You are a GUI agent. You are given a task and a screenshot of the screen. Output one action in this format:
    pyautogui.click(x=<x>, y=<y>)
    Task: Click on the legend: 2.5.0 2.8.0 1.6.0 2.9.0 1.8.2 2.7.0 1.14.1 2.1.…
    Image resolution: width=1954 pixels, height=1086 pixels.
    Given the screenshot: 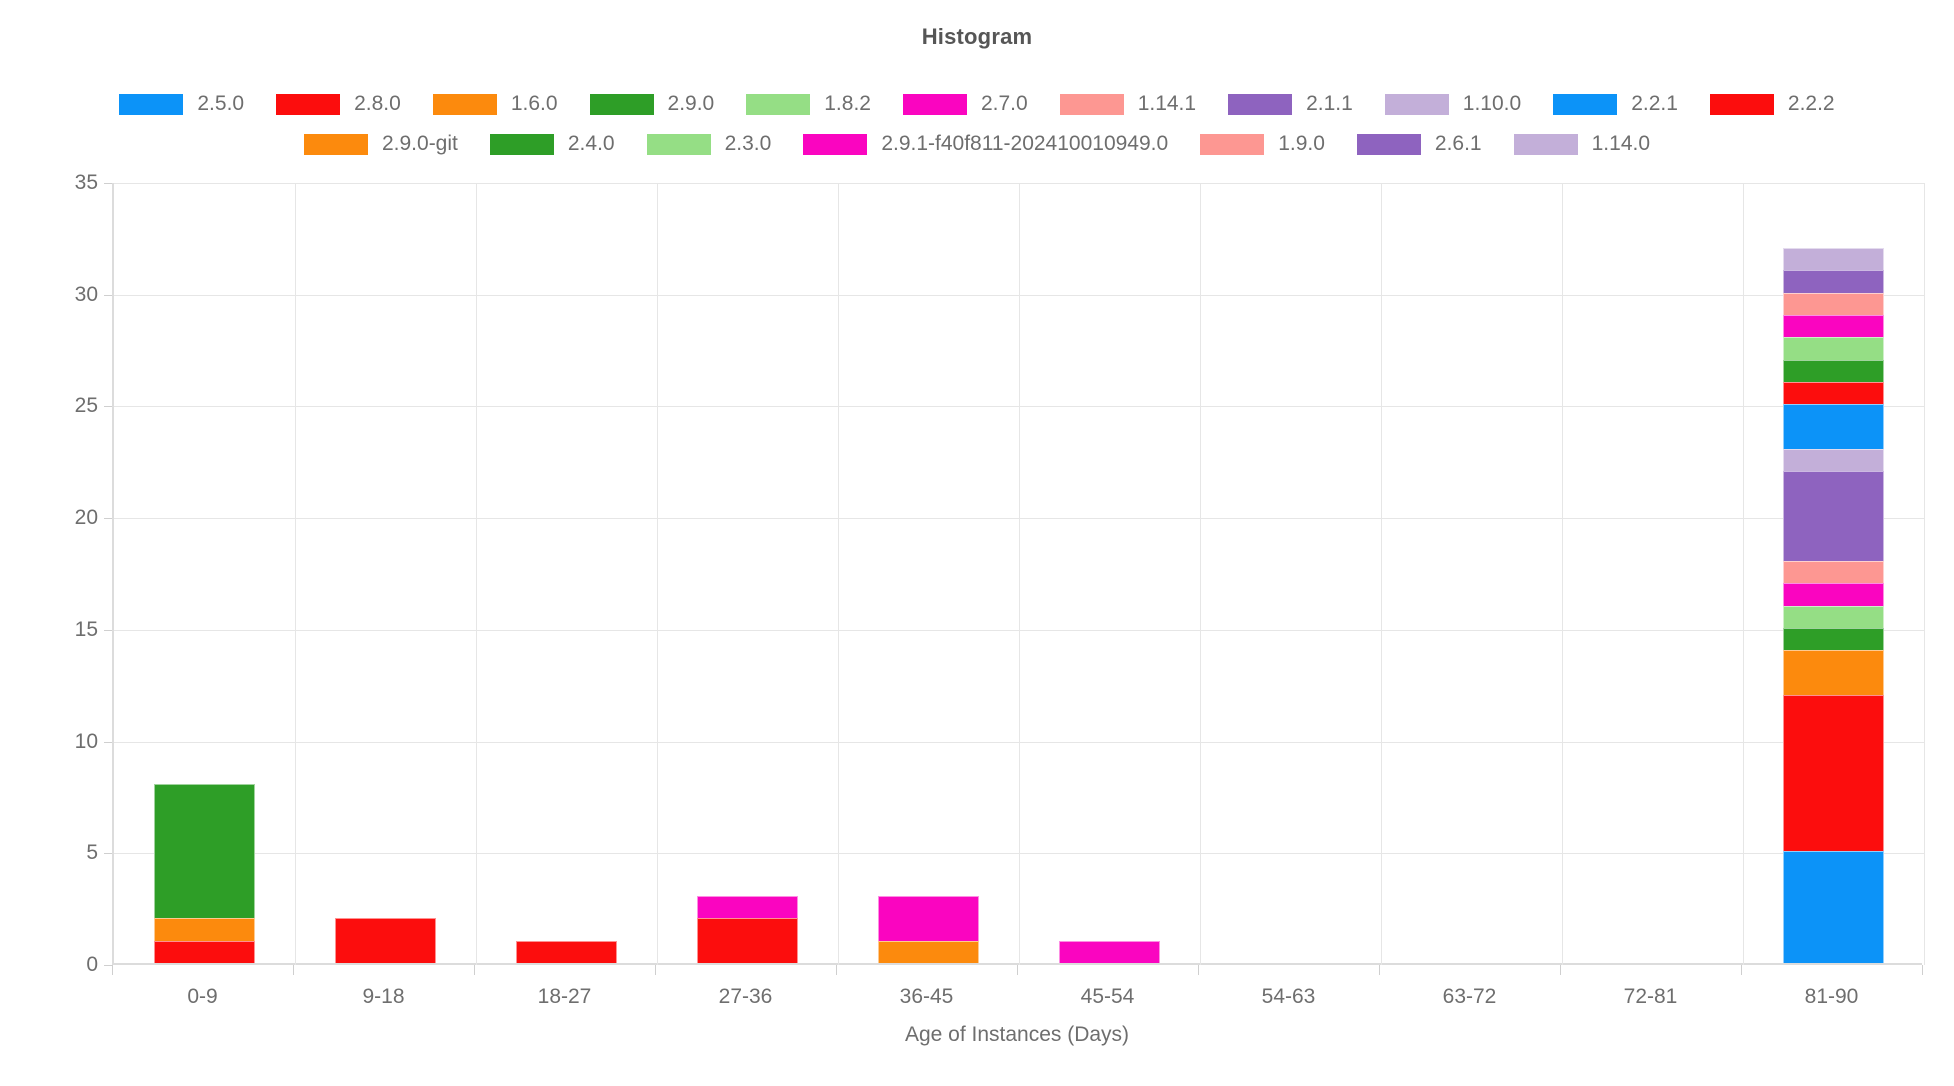 What is the action you would take?
    pyautogui.click(x=977, y=124)
    